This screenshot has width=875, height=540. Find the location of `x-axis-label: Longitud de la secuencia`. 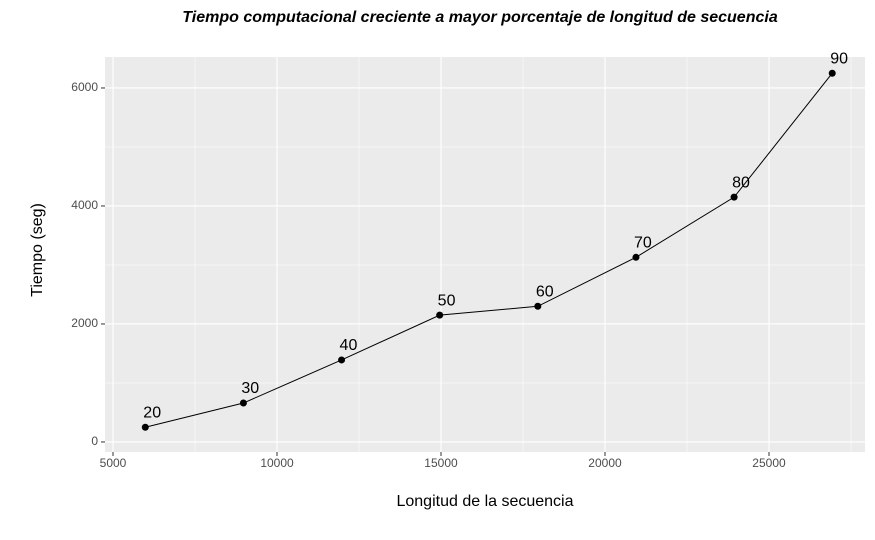

x-axis-label: Longitud de la secuencia is located at coordinates (484, 501).